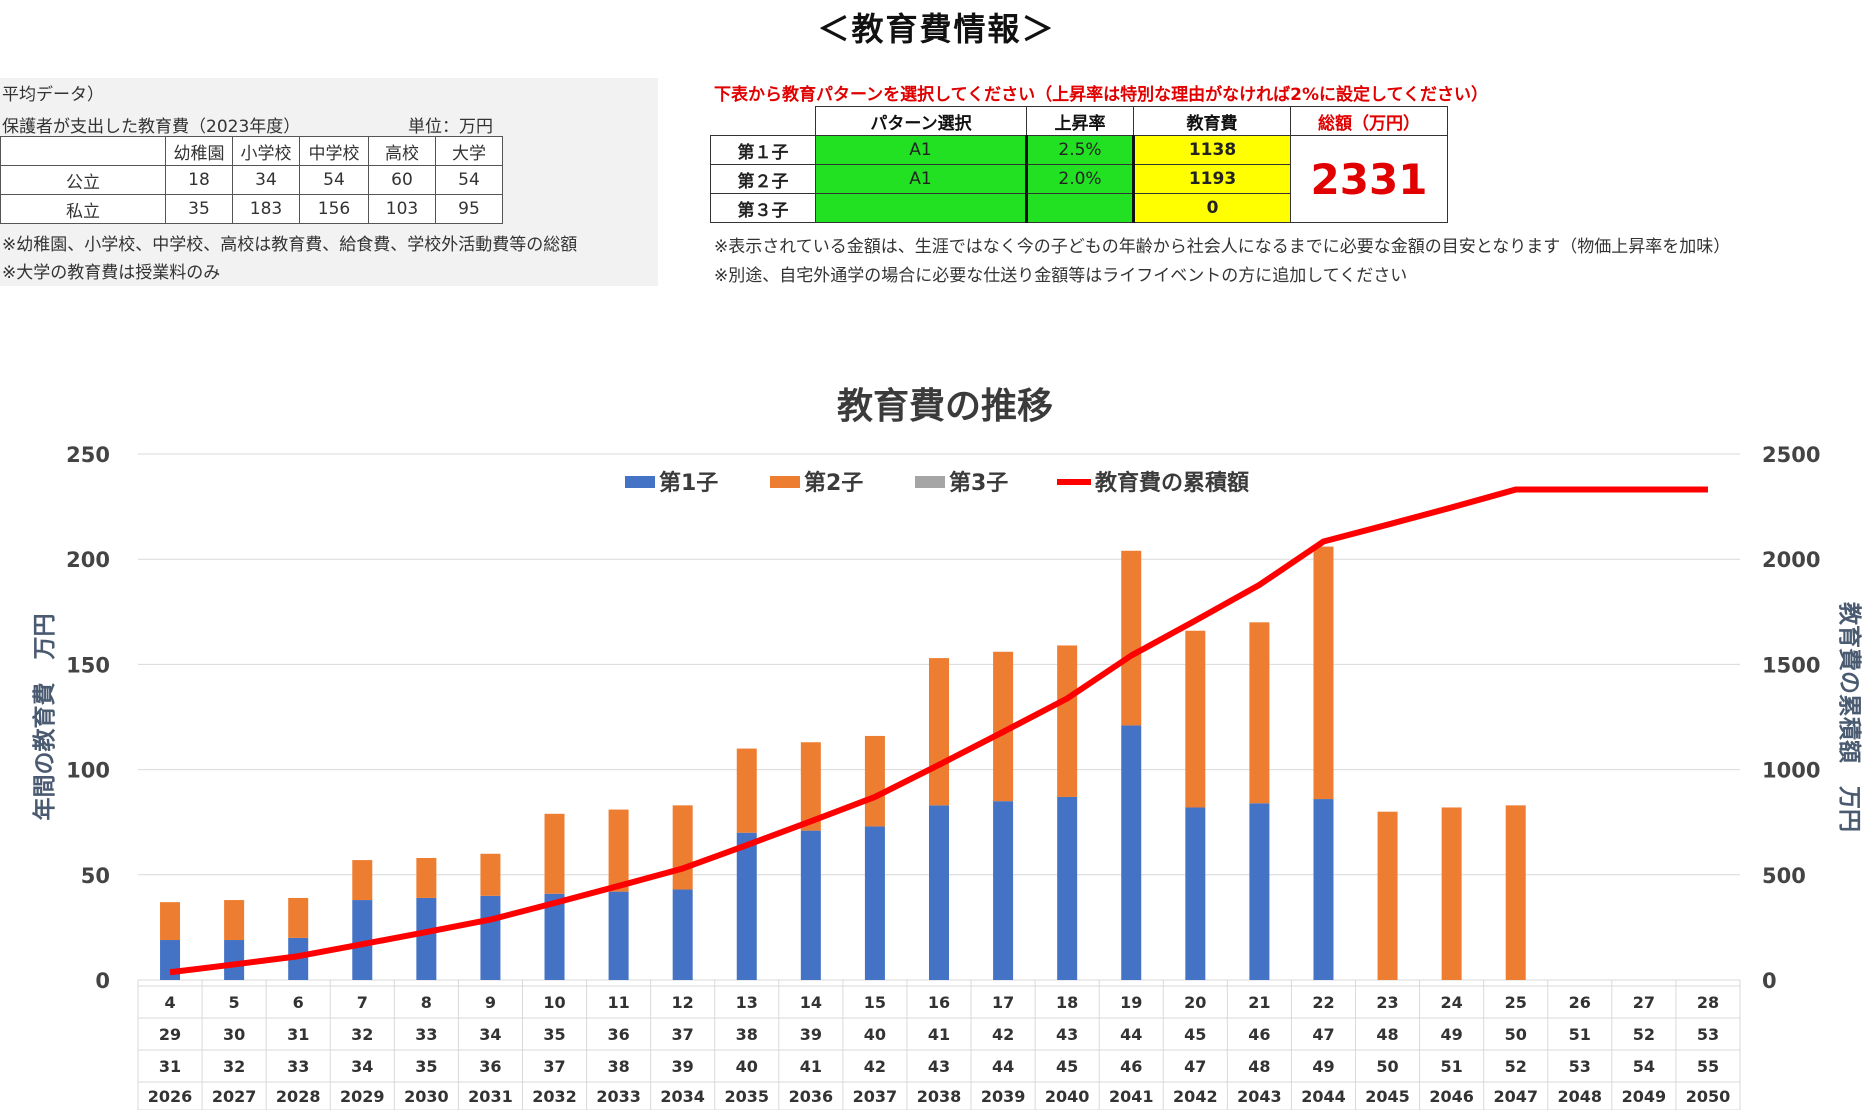 The image size is (1873, 1120). I want to click on x-tick-label: 41, so click(939, 1034).